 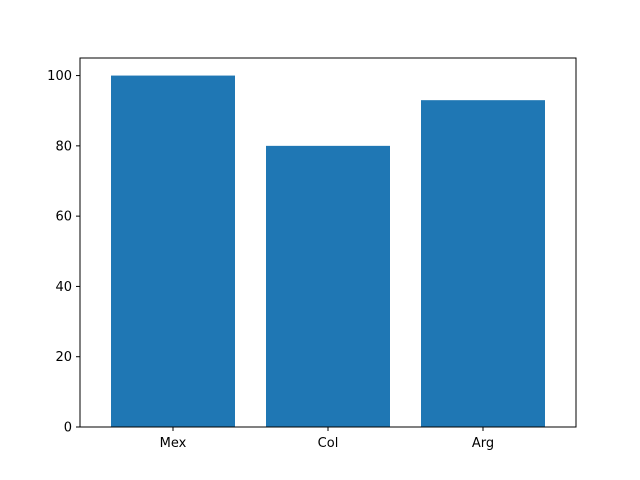 I want to click on x-tick-label: Col, so click(x=328, y=443).